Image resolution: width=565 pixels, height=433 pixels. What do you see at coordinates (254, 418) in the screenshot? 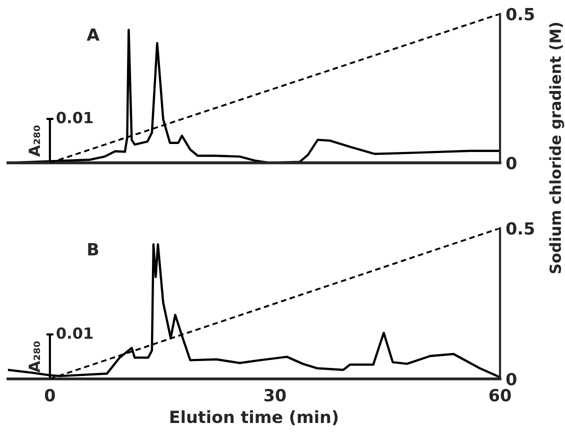
I see `x-axis-title: Elution time (min)` at bounding box center [254, 418].